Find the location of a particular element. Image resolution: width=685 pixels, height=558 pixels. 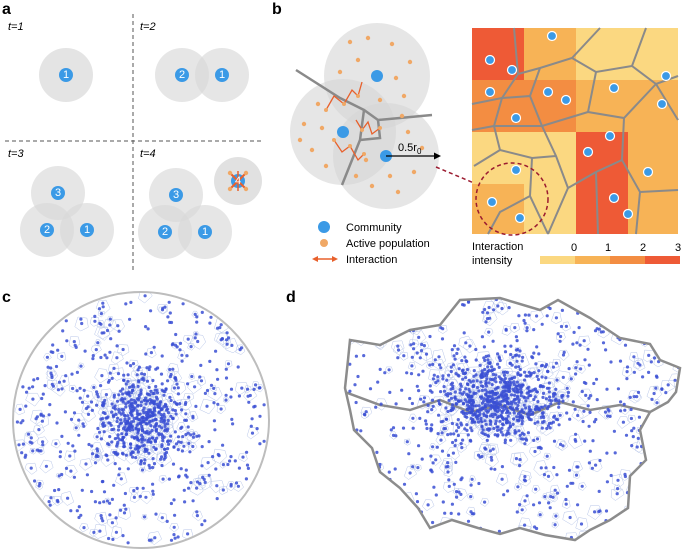

panel-d-label: d is located at coordinates (291, 297).